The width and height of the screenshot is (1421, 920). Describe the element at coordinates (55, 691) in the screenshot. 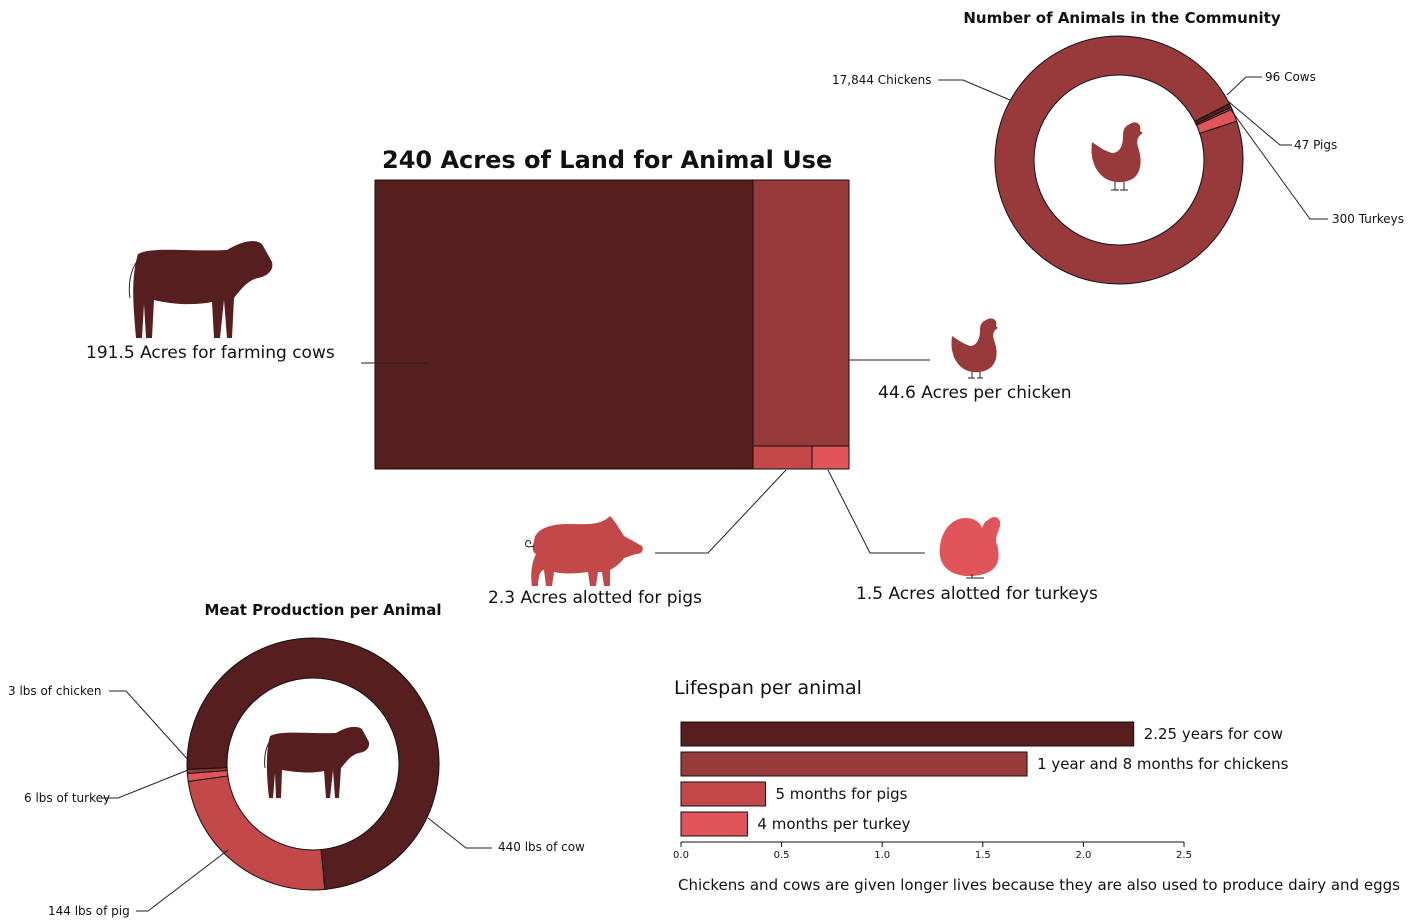

I see `label-chicken-meat: 3 lbs of chicken` at that location.